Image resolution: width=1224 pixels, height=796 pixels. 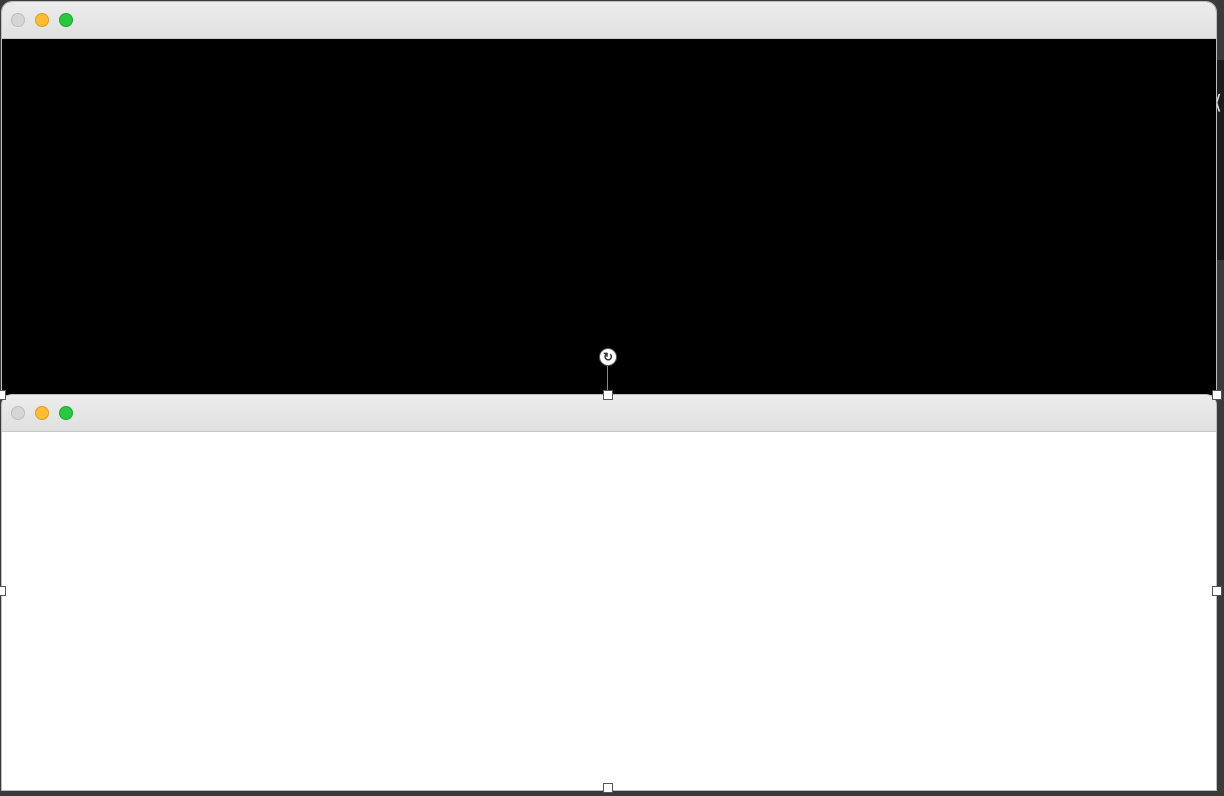 What do you see at coordinates (609, 20) in the screenshot?
I see `top-window-titlebar` at bounding box center [609, 20].